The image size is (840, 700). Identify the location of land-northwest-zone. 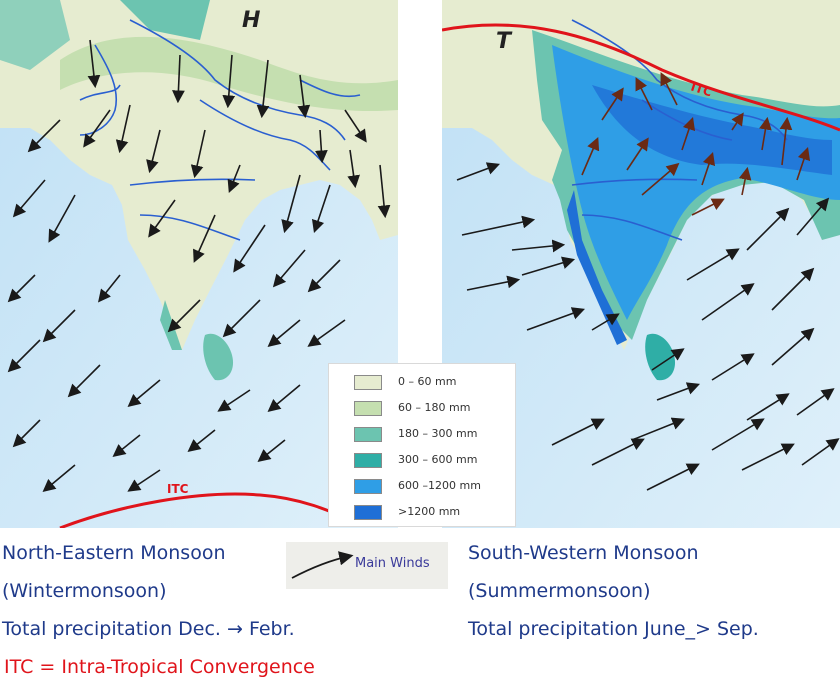
(35, 35).